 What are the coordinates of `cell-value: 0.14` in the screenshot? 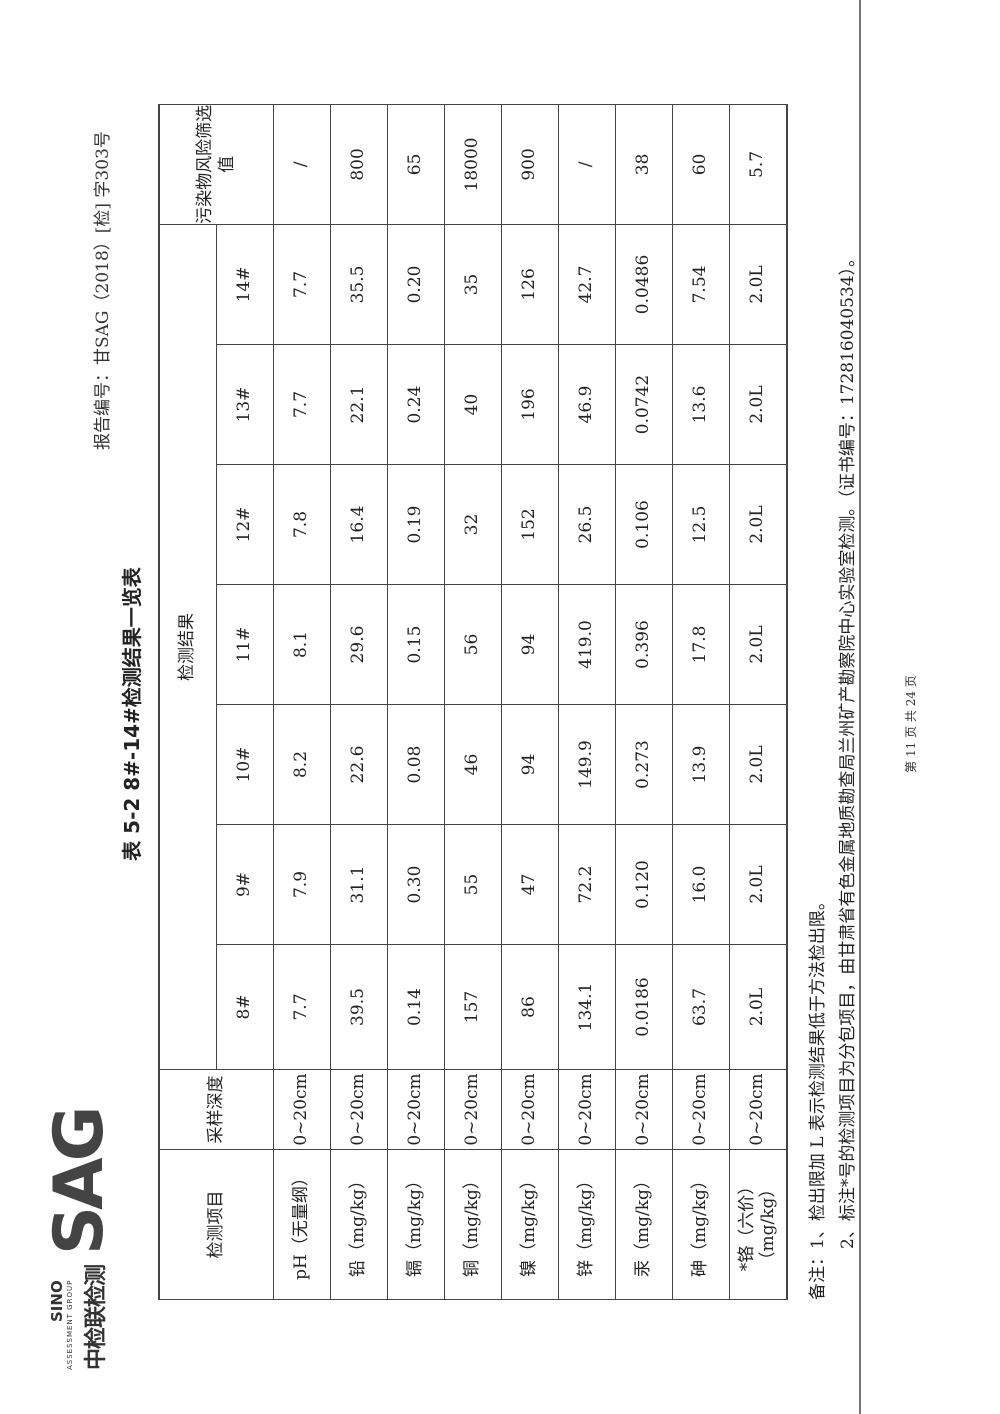 It's located at (416, 1007).